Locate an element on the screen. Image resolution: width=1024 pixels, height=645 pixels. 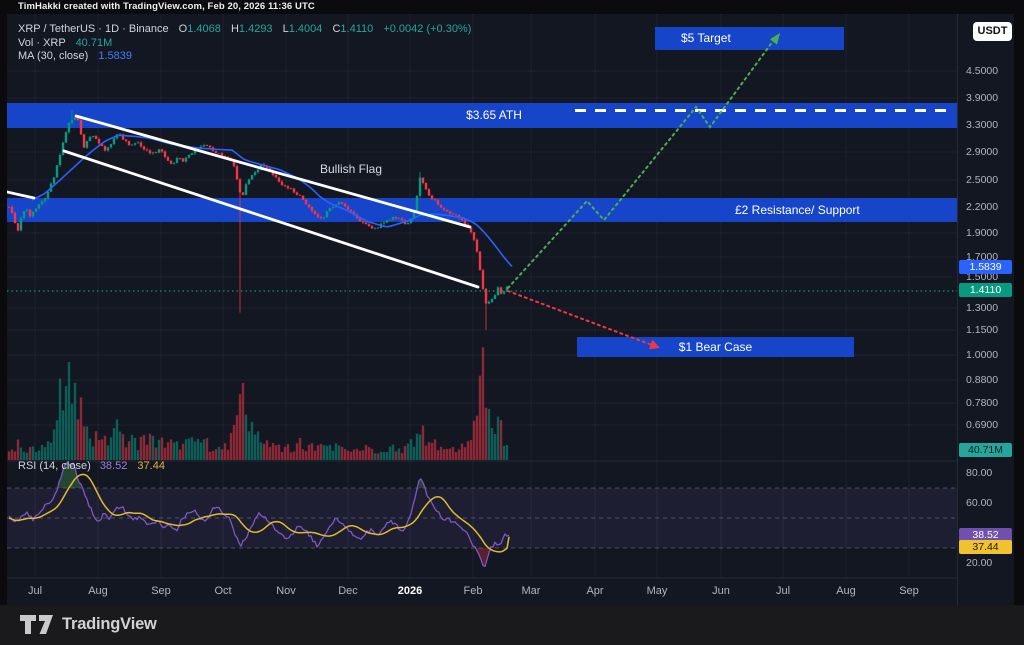
time-axis-label: 2026 is located at coordinates (410, 591).